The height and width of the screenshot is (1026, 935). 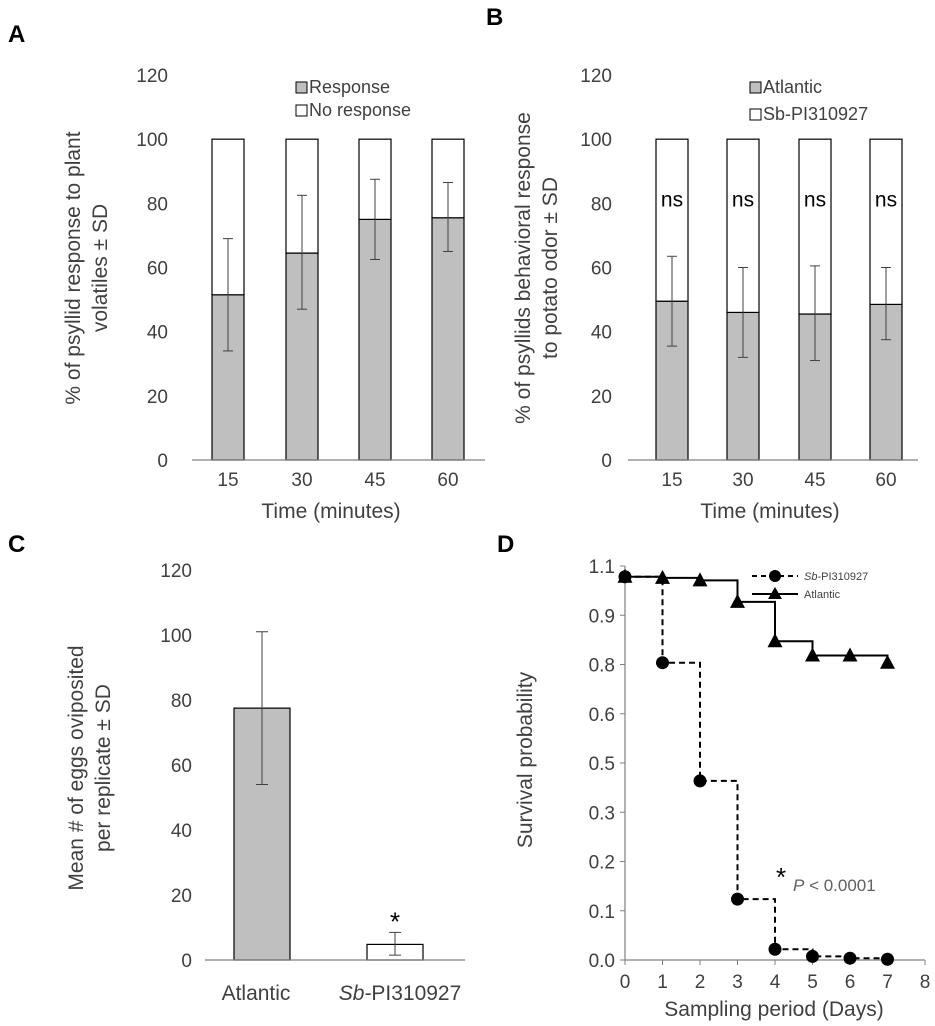 I want to click on panel-d-y-tick-3: 0.3, so click(x=602, y=813).